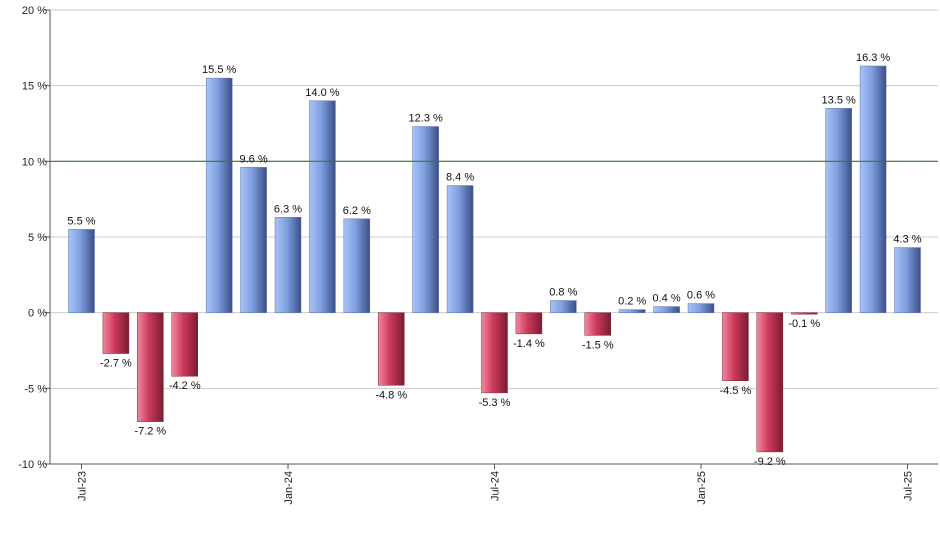 The image size is (940, 550). What do you see at coordinates (357, 211) in the screenshot?
I see `bar-data-label: 6.2 %` at bounding box center [357, 211].